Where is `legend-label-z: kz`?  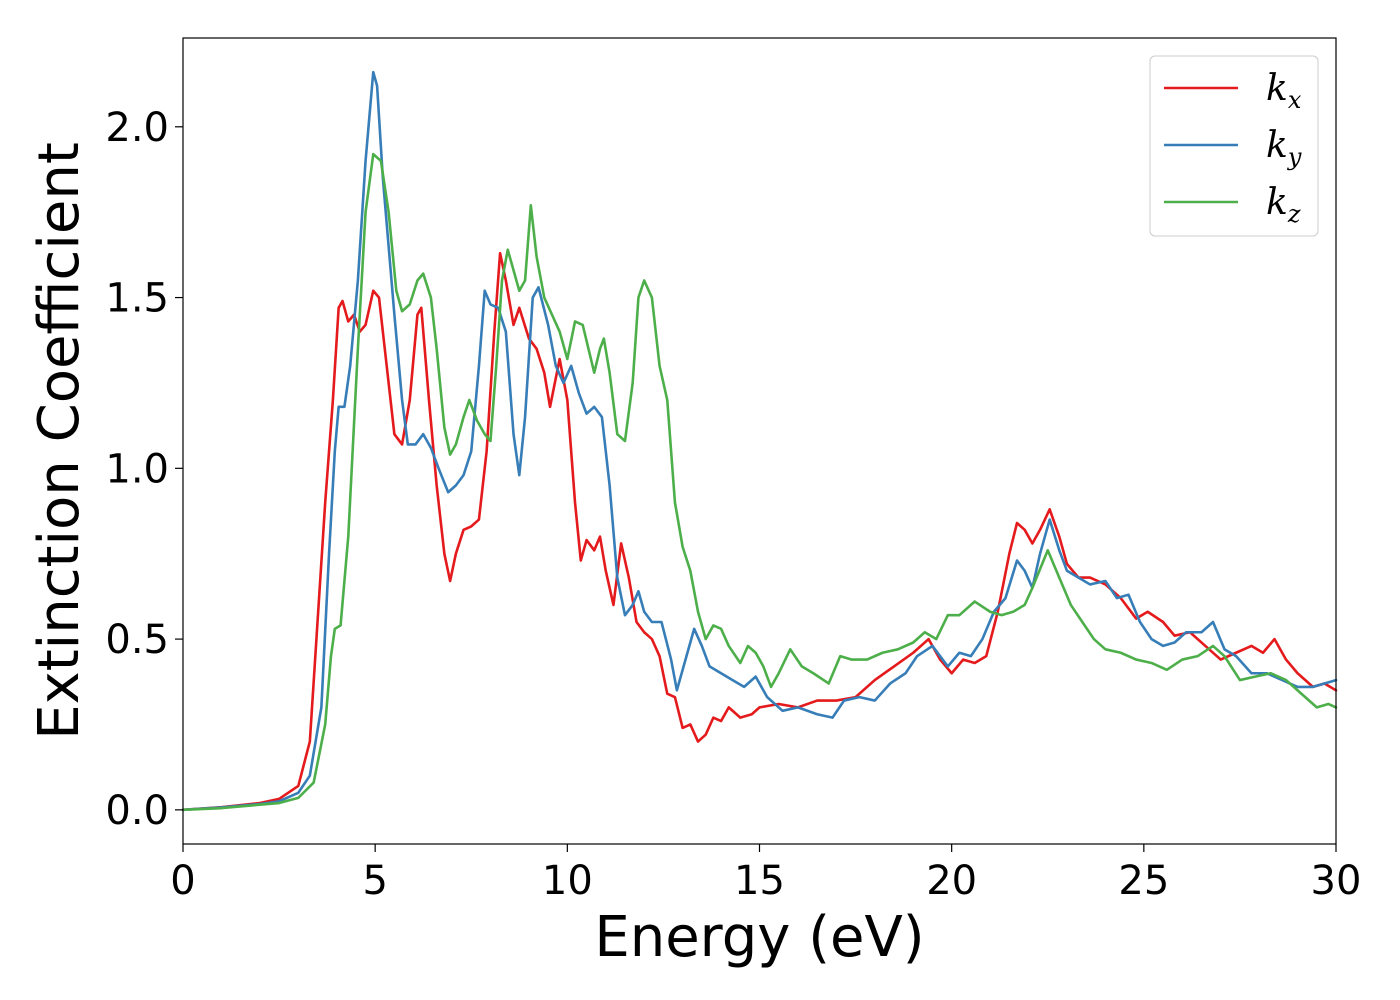 legend-label-z: kz is located at coordinates (1283, 205).